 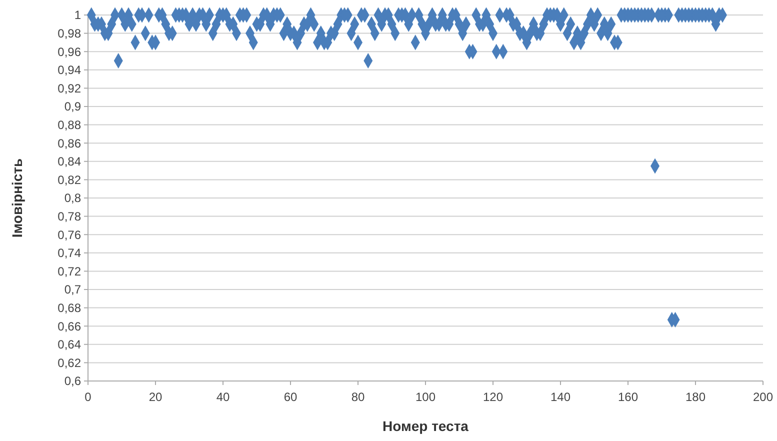 I want to click on y-tick-label: 0,64, so click(x=70, y=345).